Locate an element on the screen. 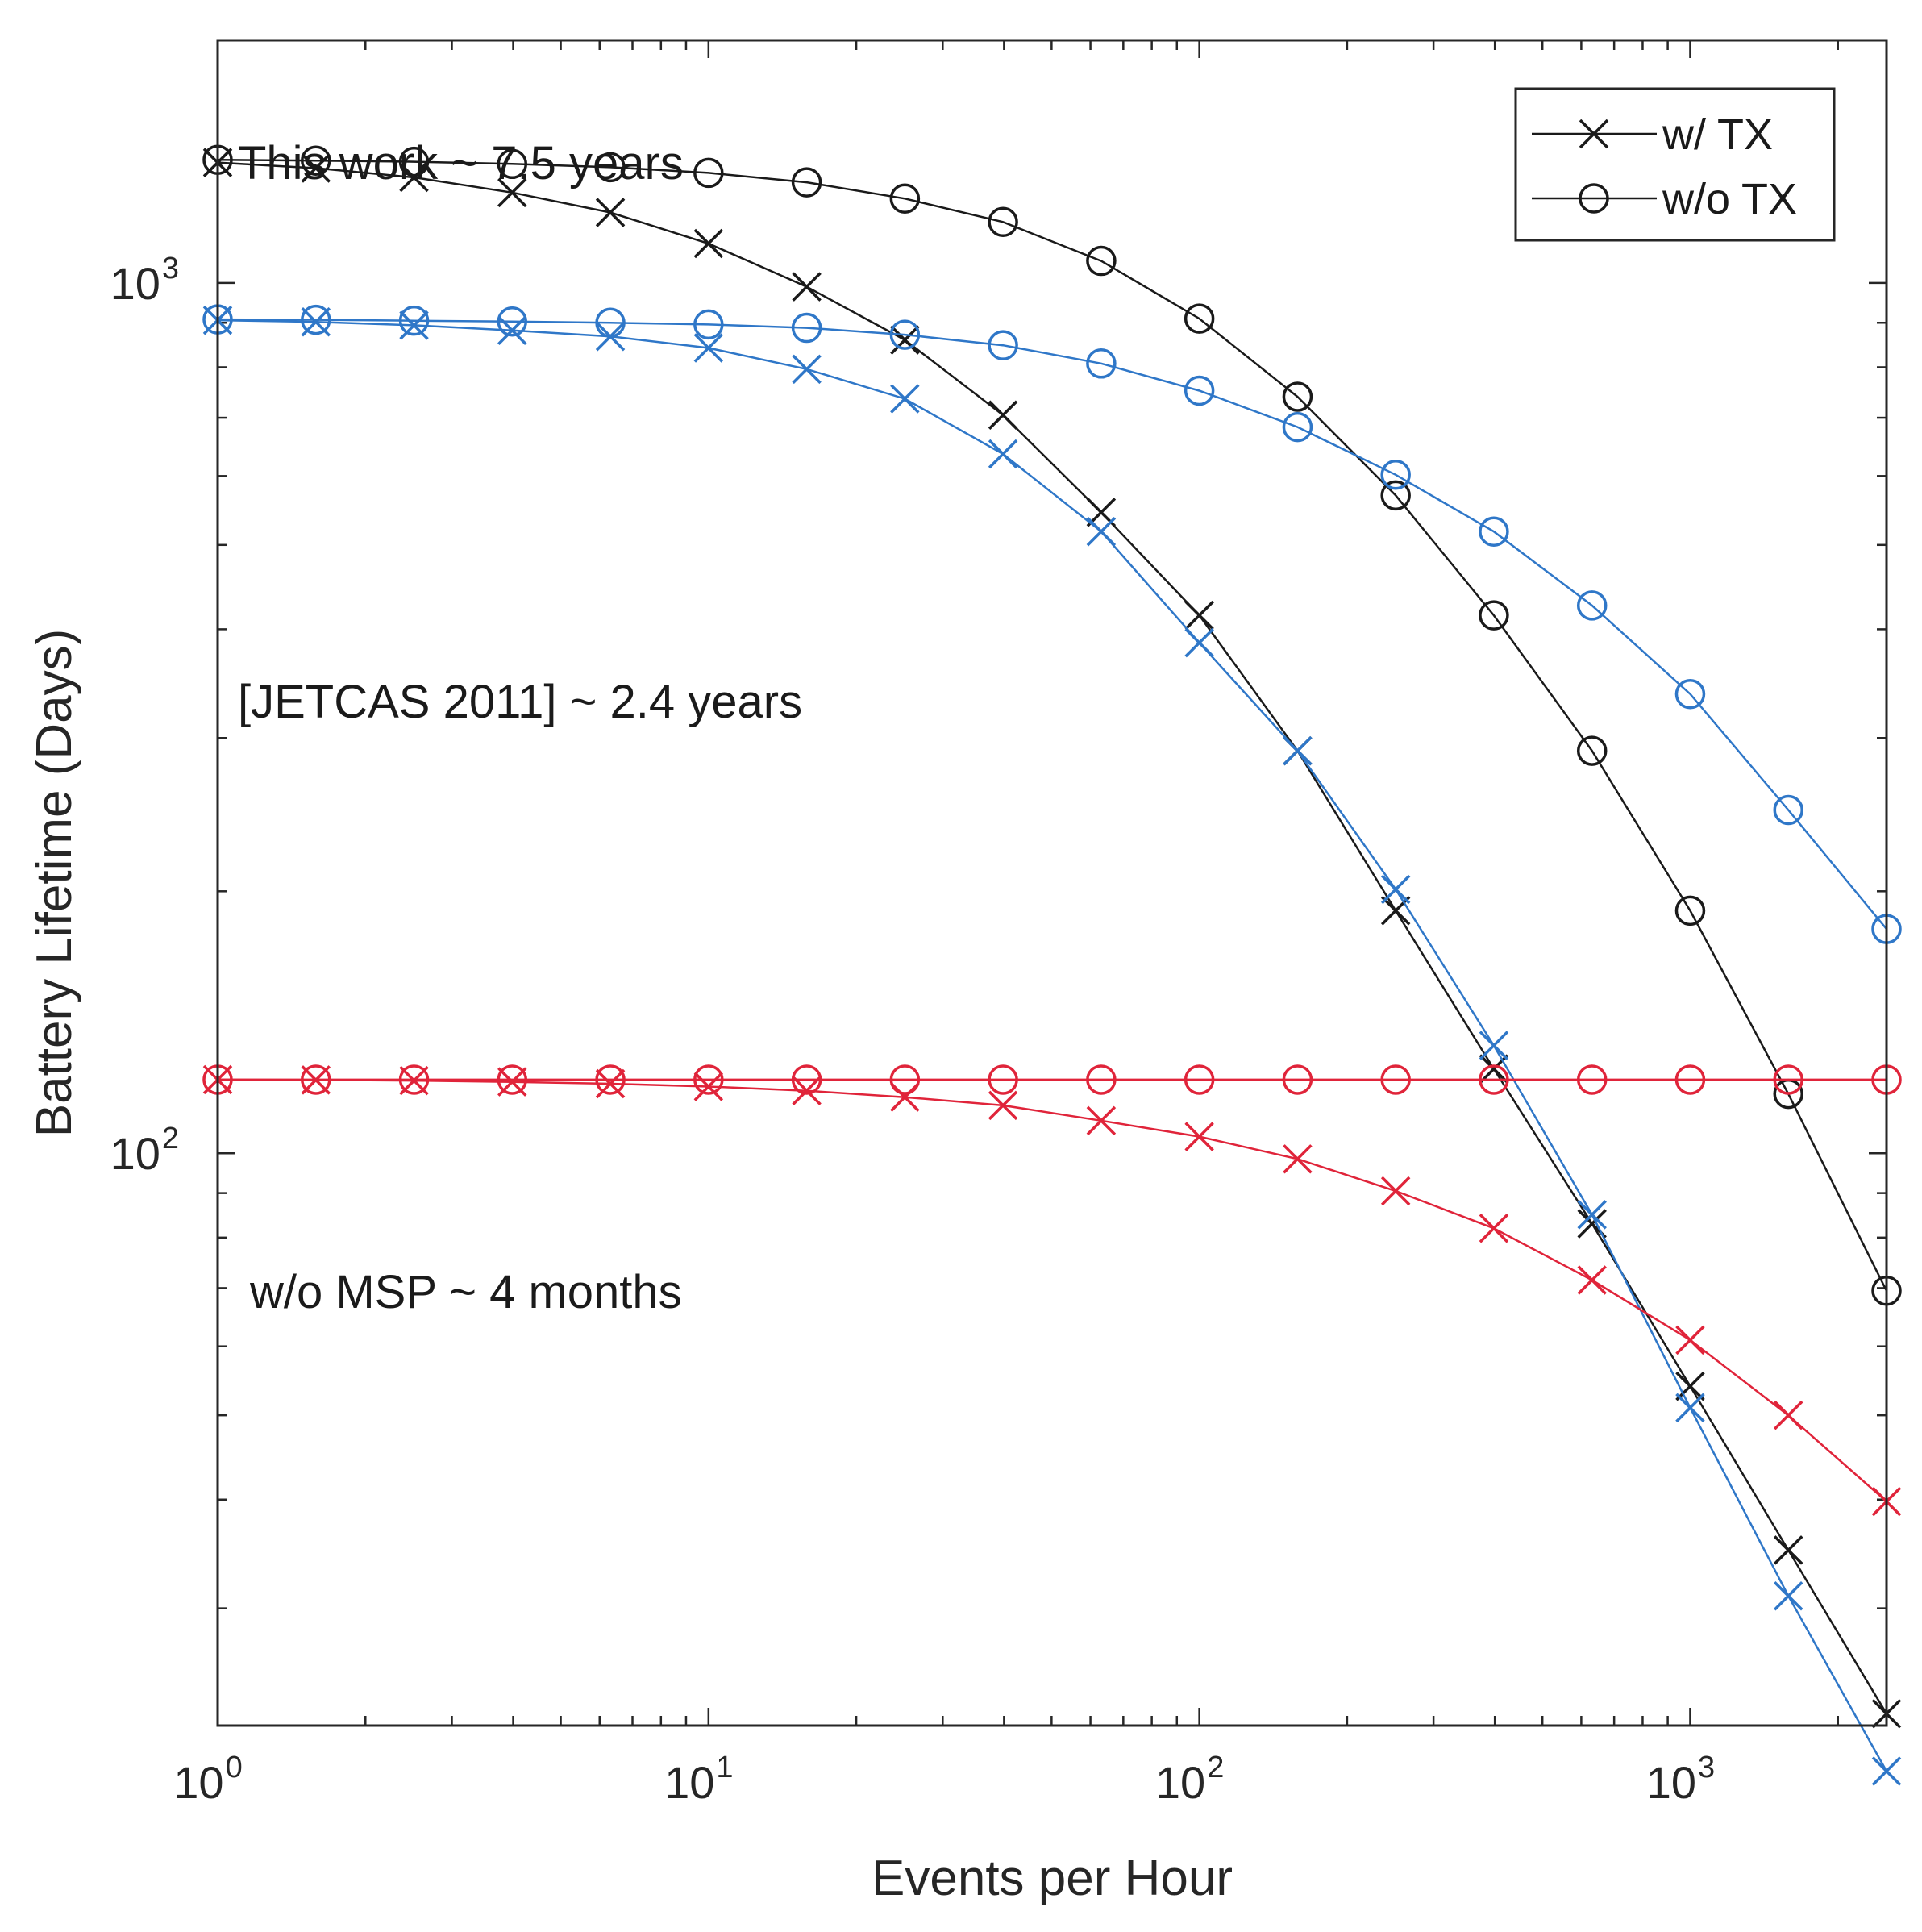  annotation-this-work: This work ~ 7.5 years is located at coordinates (461, 163).